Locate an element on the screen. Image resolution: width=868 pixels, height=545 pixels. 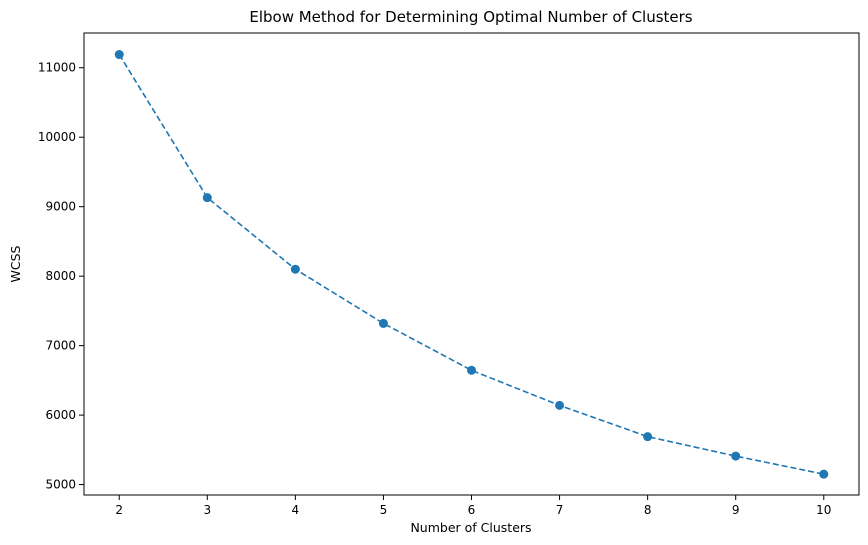
y-tick-label: 10000 is located at coordinates (57, 137).